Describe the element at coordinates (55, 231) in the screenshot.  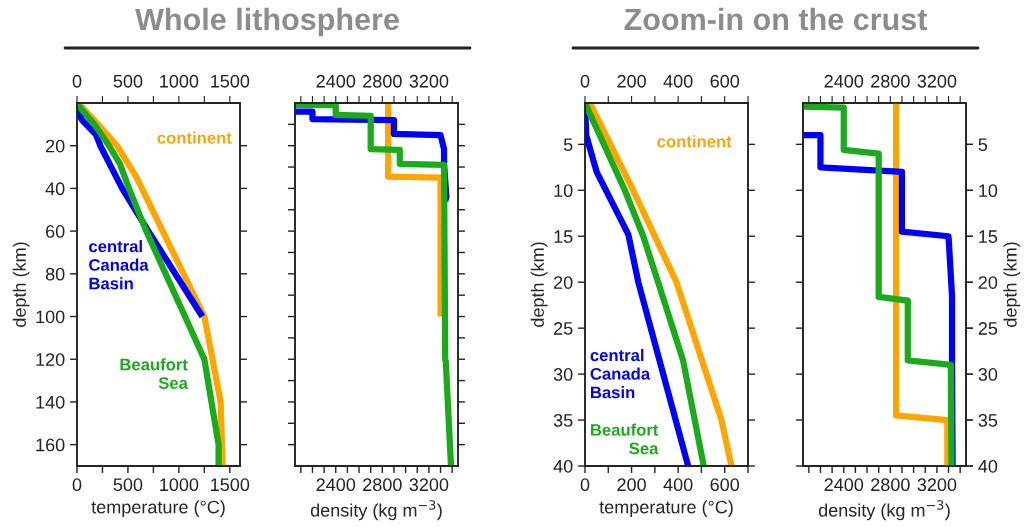
I see `y-tick-label: 60` at that location.